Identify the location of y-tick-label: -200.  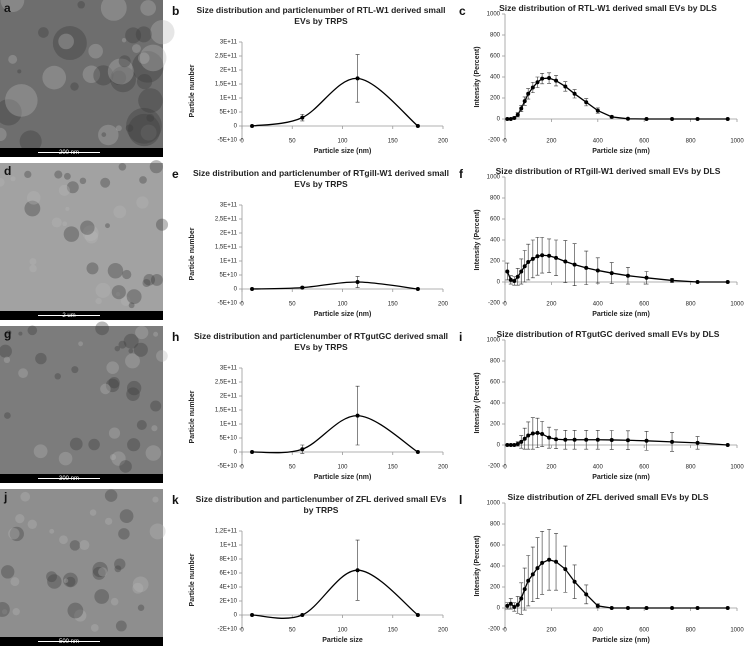
(494, 141).